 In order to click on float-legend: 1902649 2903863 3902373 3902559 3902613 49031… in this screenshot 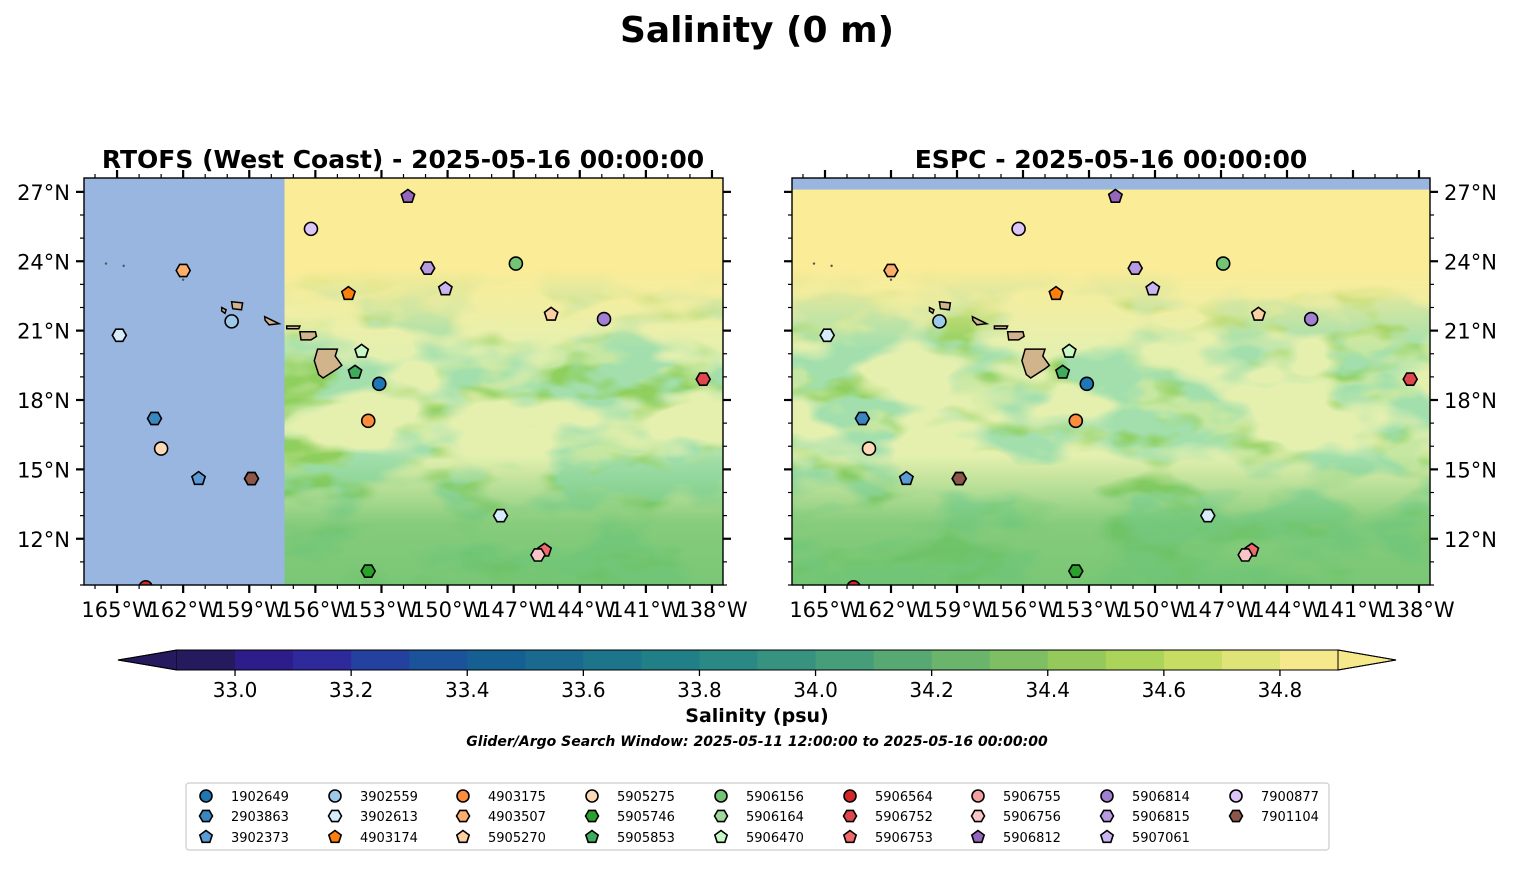, I will do `click(757, 816)`.